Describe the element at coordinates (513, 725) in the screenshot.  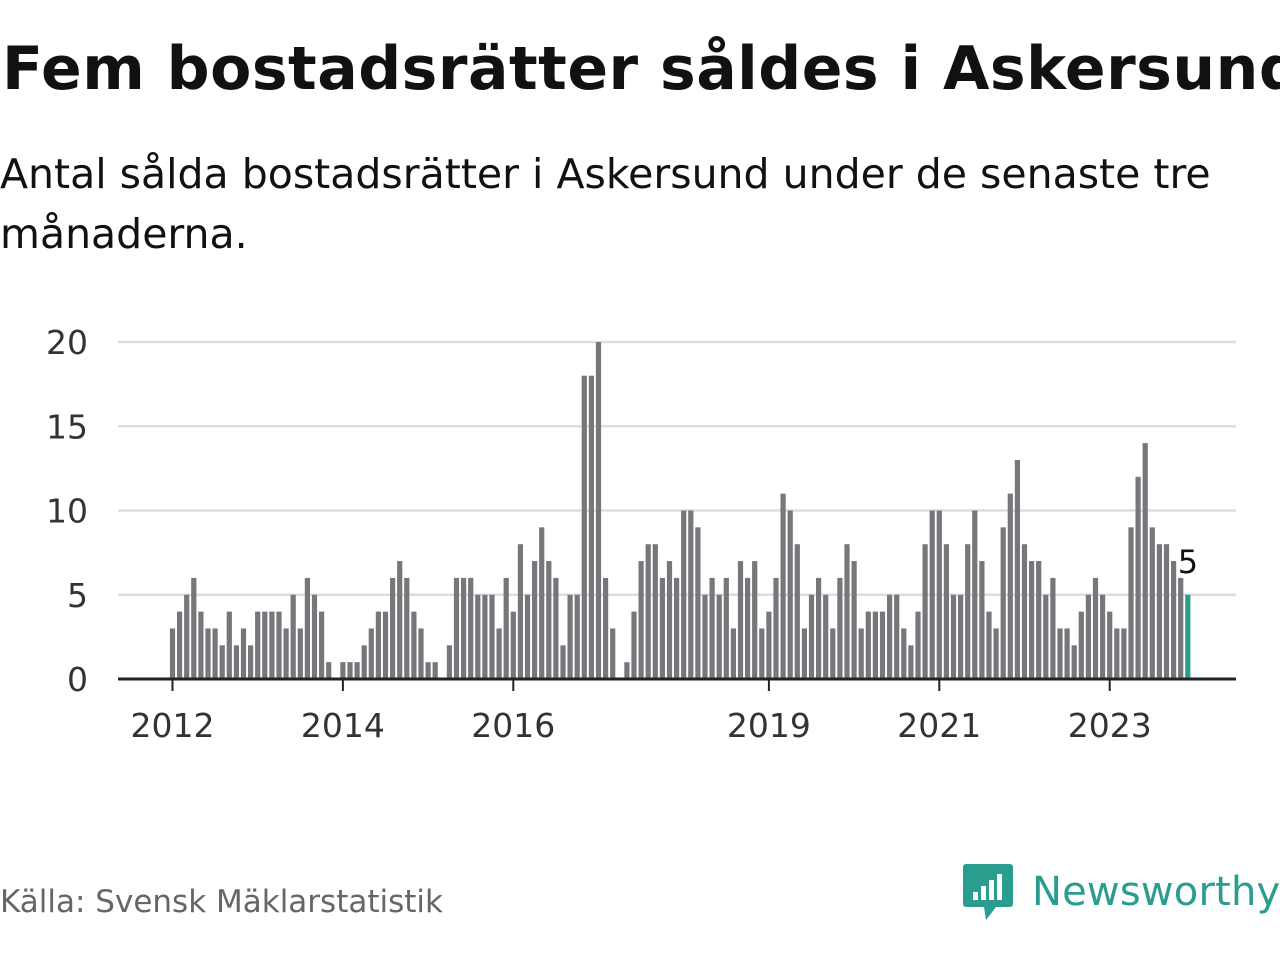
I see `x-tick-label: 2016` at that location.